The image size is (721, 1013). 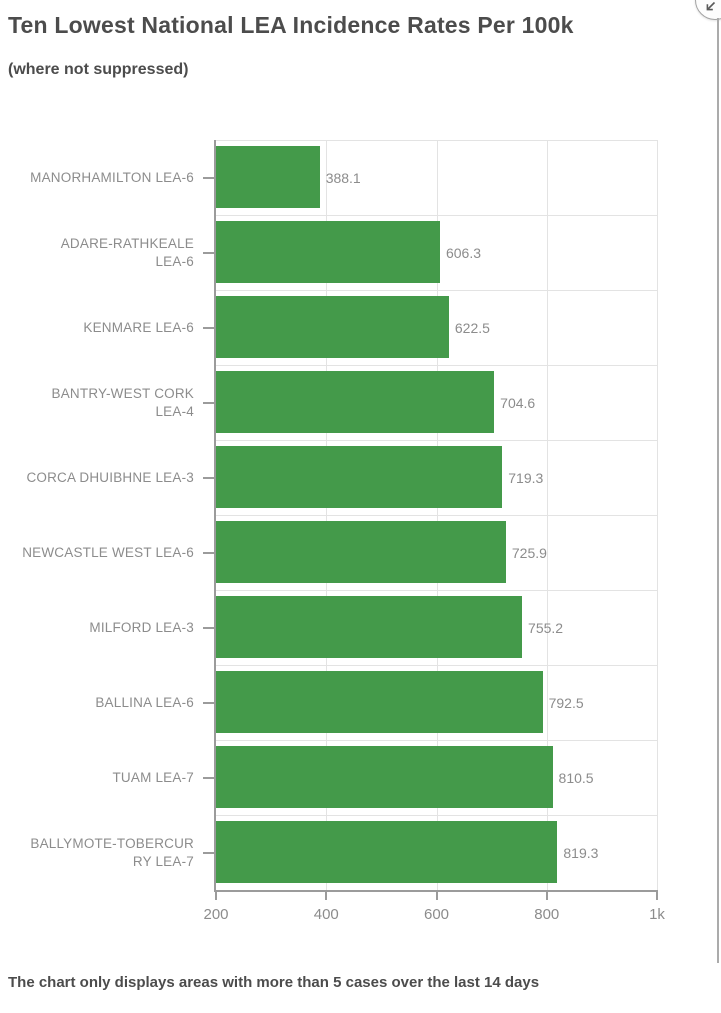 I want to click on category-label-line: BALLINA LEA-6, so click(x=144, y=702).